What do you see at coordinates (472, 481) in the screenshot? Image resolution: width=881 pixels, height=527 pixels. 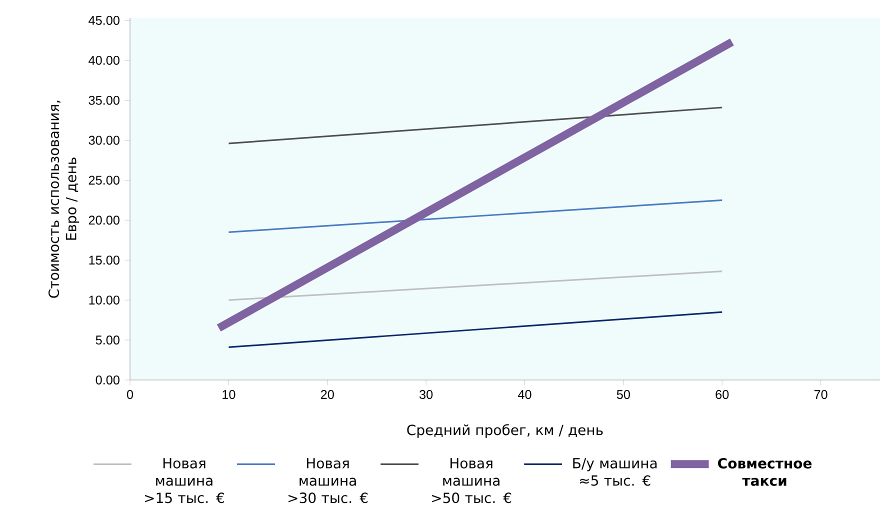 I see `legend-label: Новая машина >50 тыс. €` at bounding box center [472, 481].